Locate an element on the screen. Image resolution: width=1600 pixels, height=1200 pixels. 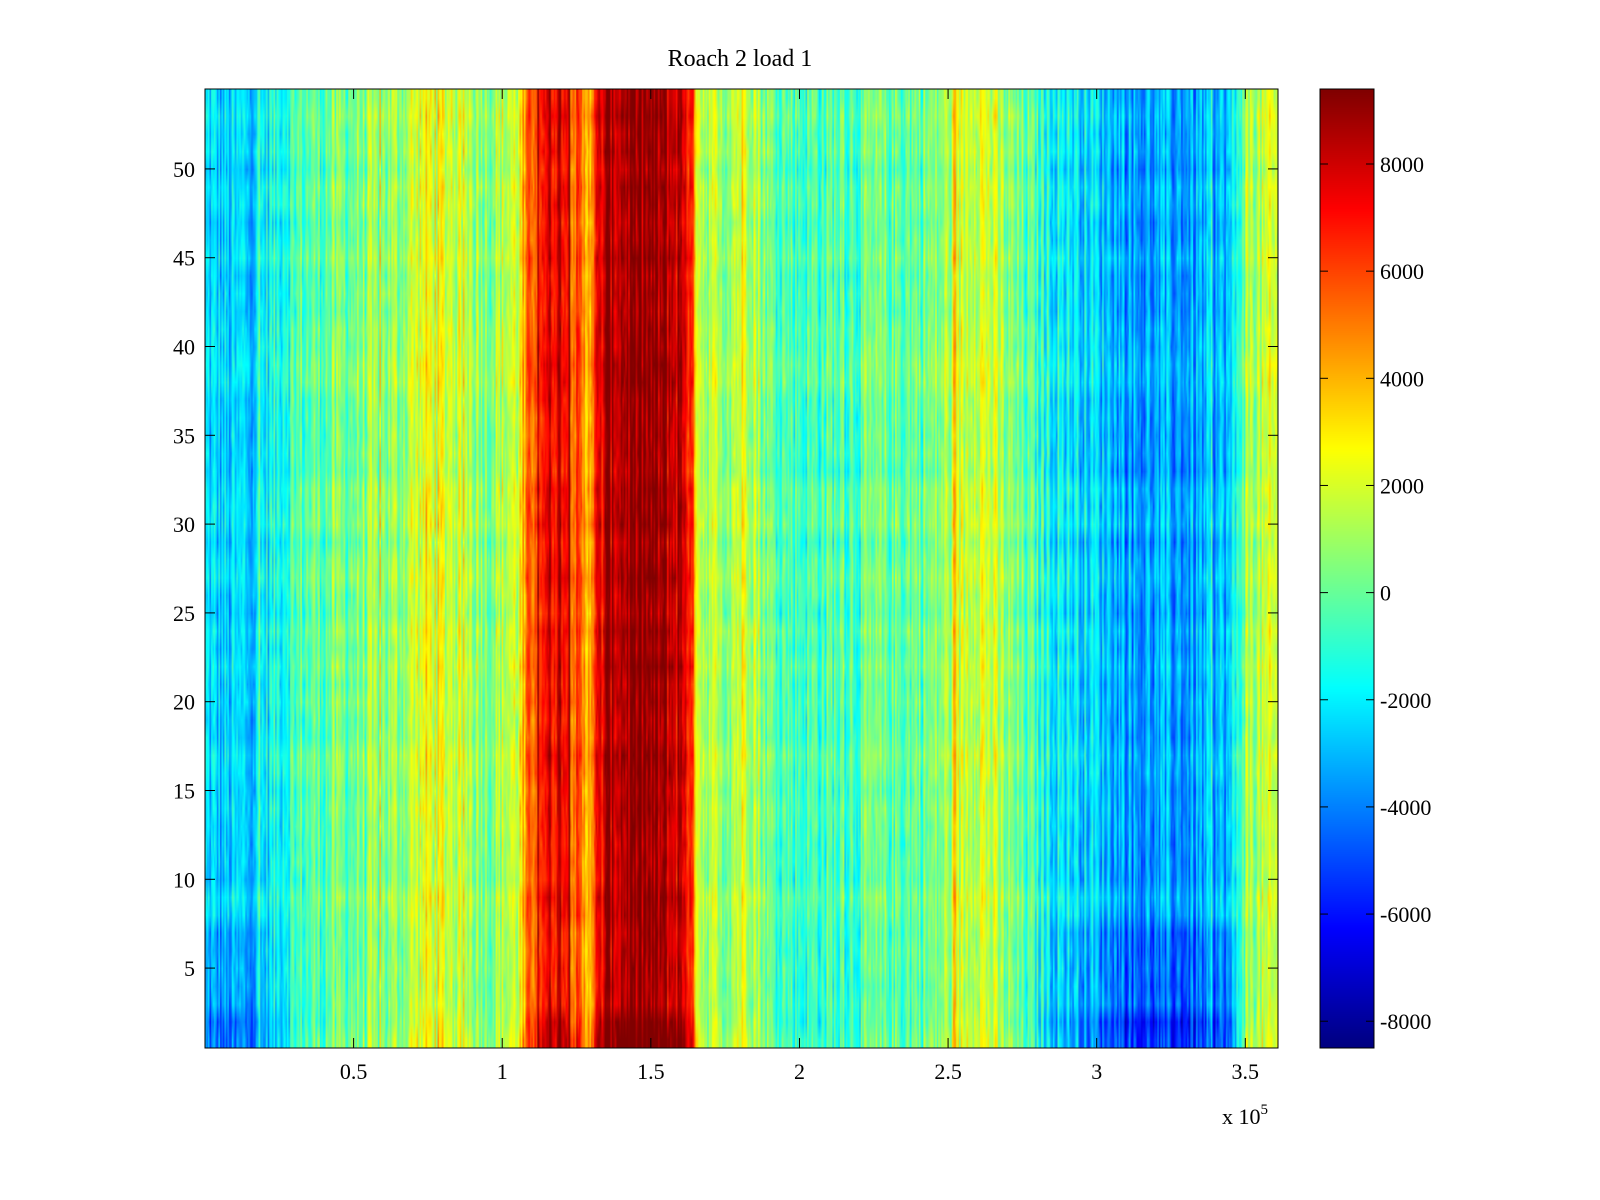
colorbar-tick-label: 2000 is located at coordinates (1402, 485).